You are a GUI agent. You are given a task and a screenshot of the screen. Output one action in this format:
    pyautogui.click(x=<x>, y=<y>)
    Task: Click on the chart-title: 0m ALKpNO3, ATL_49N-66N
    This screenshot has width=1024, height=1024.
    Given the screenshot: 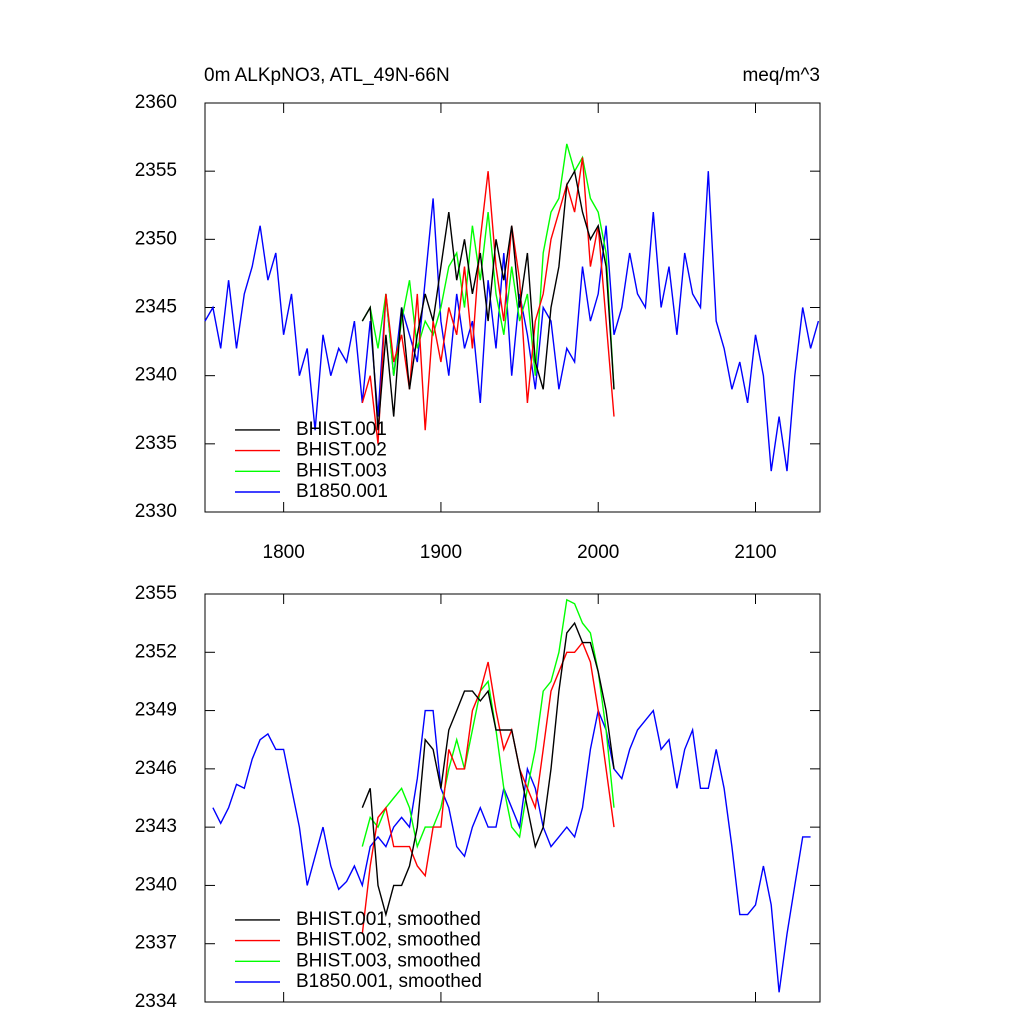 What is the action you would take?
    pyautogui.click(x=327, y=75)
    